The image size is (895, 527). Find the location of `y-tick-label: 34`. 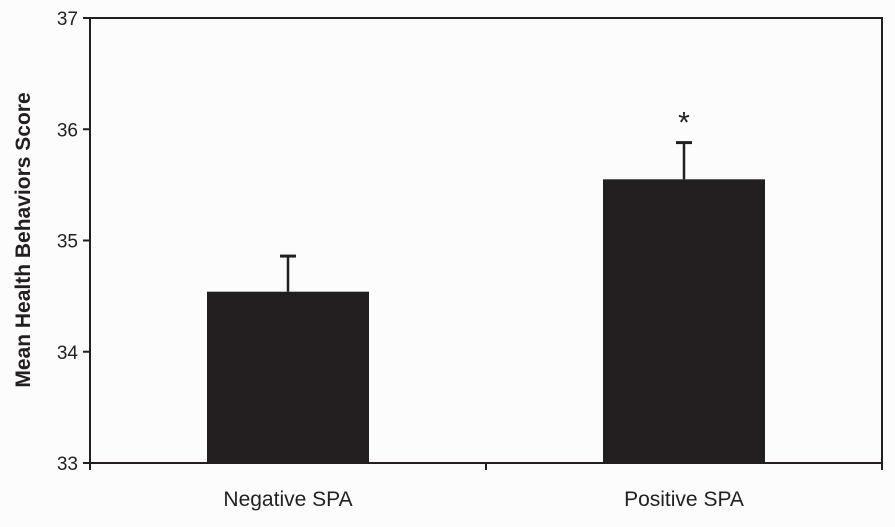

y-tick-label: 34 is located at coordinates (68, 353).